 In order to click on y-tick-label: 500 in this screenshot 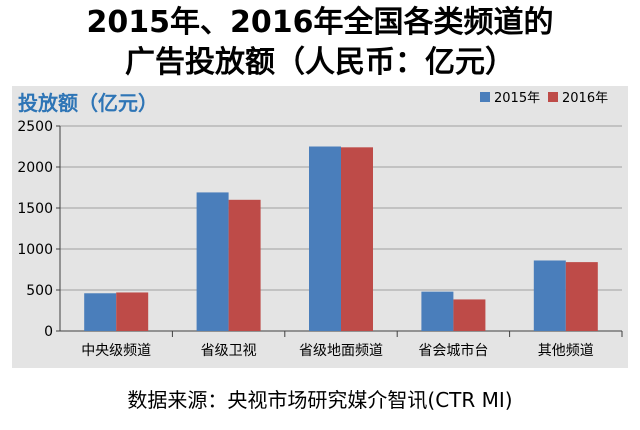, I will do `click(39, 291)`.